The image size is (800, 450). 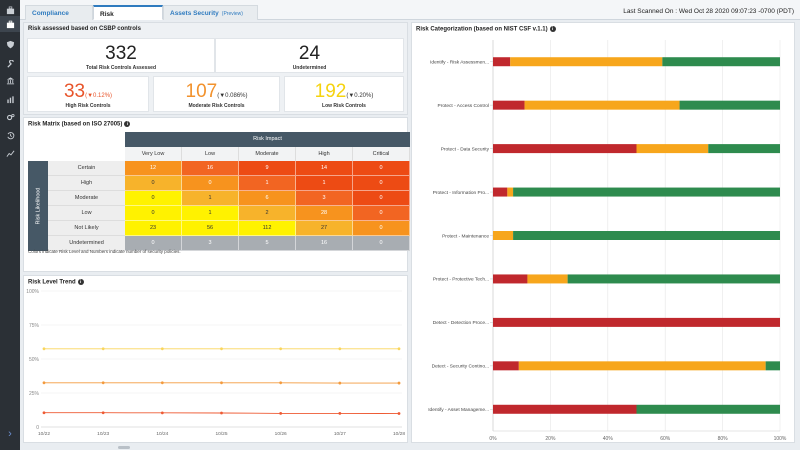 What do you see at coordinates (59, 12) in the screenshot?
I see `tab-compliance: Compliance` at bounding box center [59, 12].